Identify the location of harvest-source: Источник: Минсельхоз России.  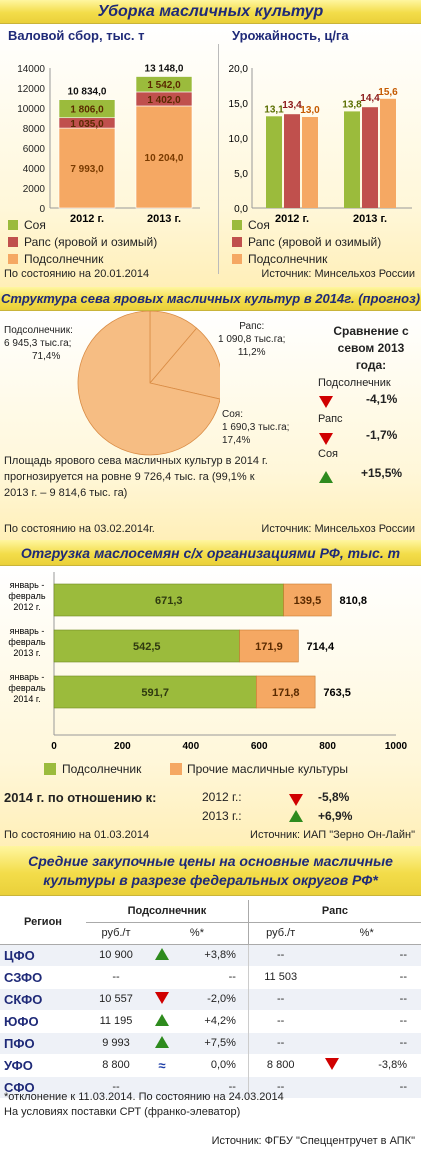
(338, 274).